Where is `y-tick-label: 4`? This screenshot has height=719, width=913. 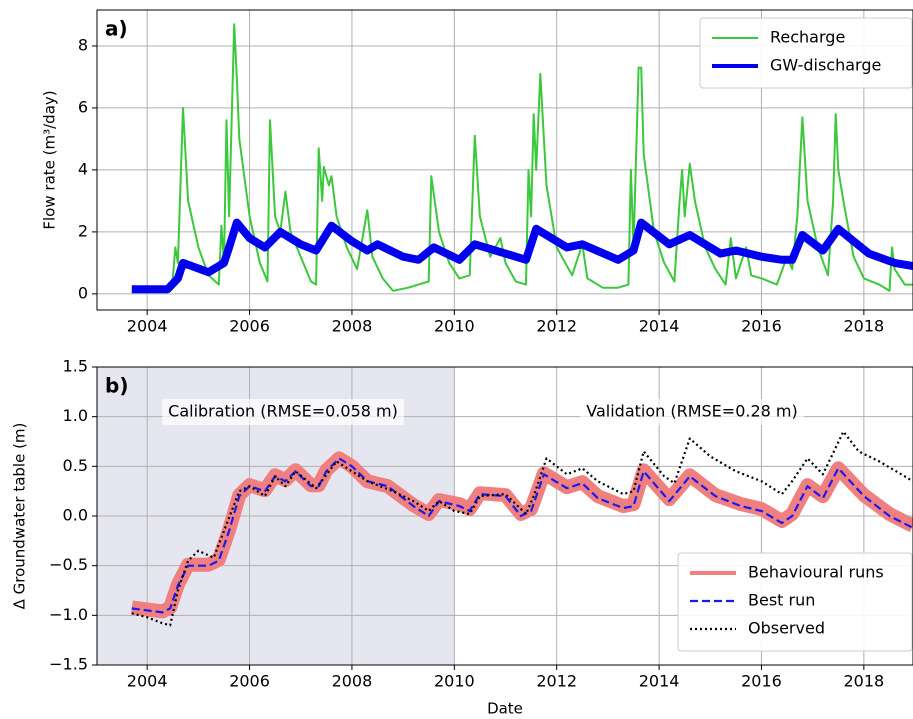
y-tick-label: 4 is located at coordinates (83, 168).